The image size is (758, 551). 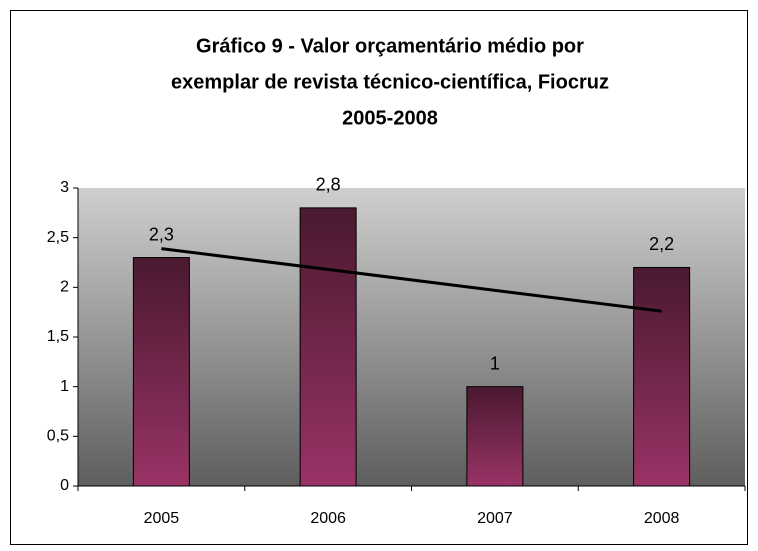 What do you see at coordinates (64, 287) in the screenshot?
I see `y-tick-label: 2` at bounding box center [64, 287].